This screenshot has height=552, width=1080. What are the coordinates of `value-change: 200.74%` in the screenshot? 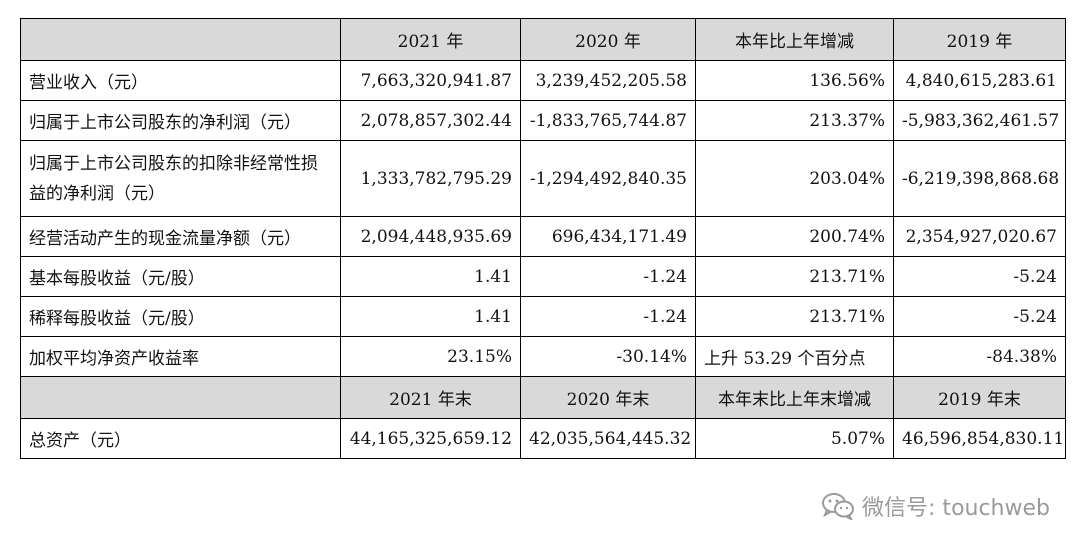 It's located at (794, 236).